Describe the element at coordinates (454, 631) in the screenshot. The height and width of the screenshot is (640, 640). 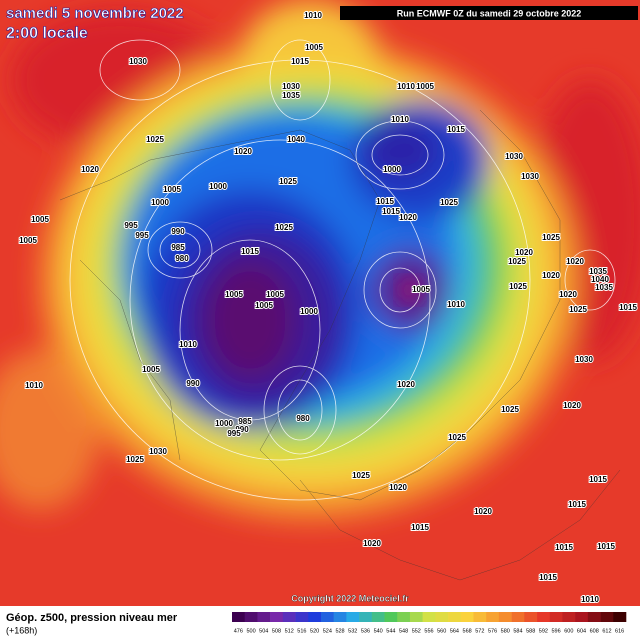
I see `colorbar-label: 564` at that location.